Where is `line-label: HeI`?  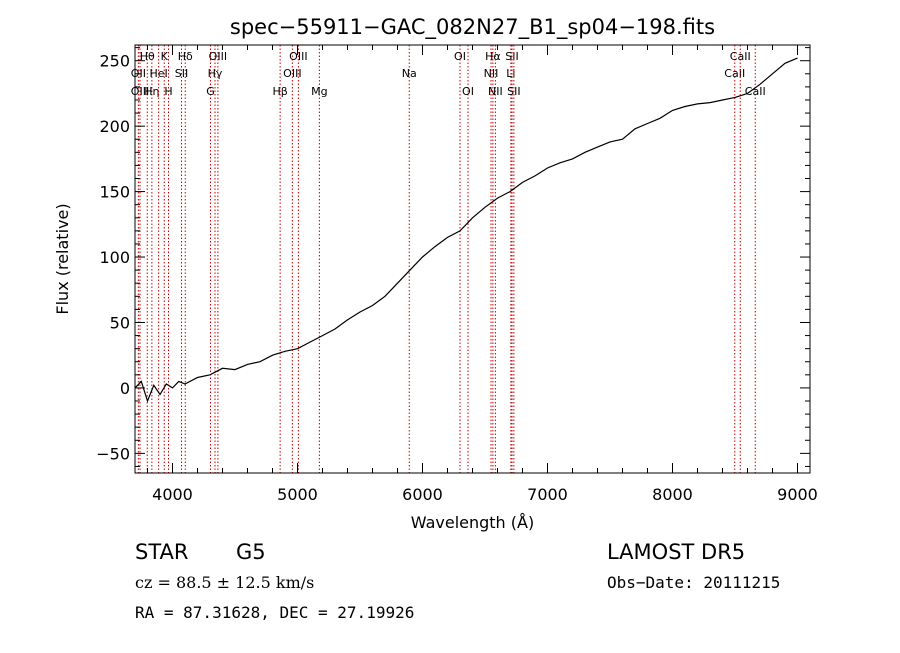
line-label: HeI is located at coordinates (158, 73).